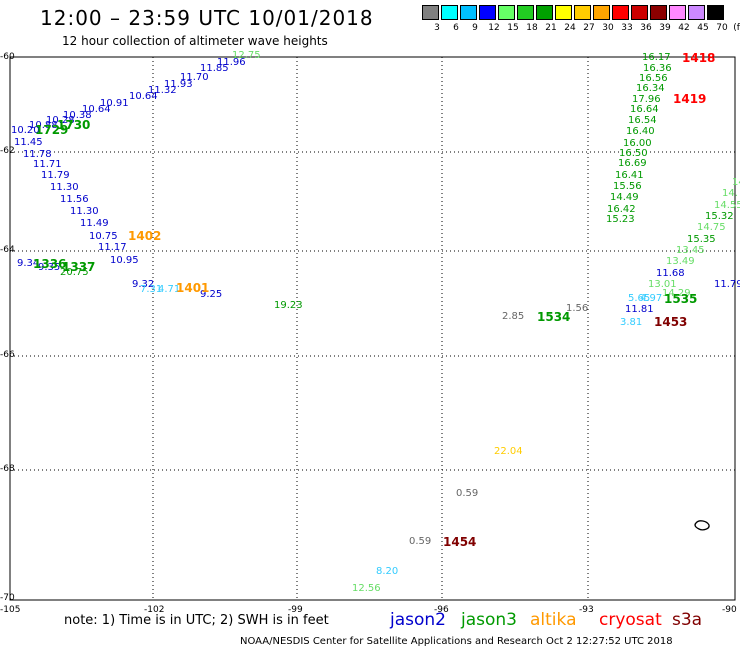 Image resolution: width=740 pixels, height=650 pixels. Describe the element at coordinates (74, 272) in the screenshot. I see `wave-height-value: 20.75` at that location.